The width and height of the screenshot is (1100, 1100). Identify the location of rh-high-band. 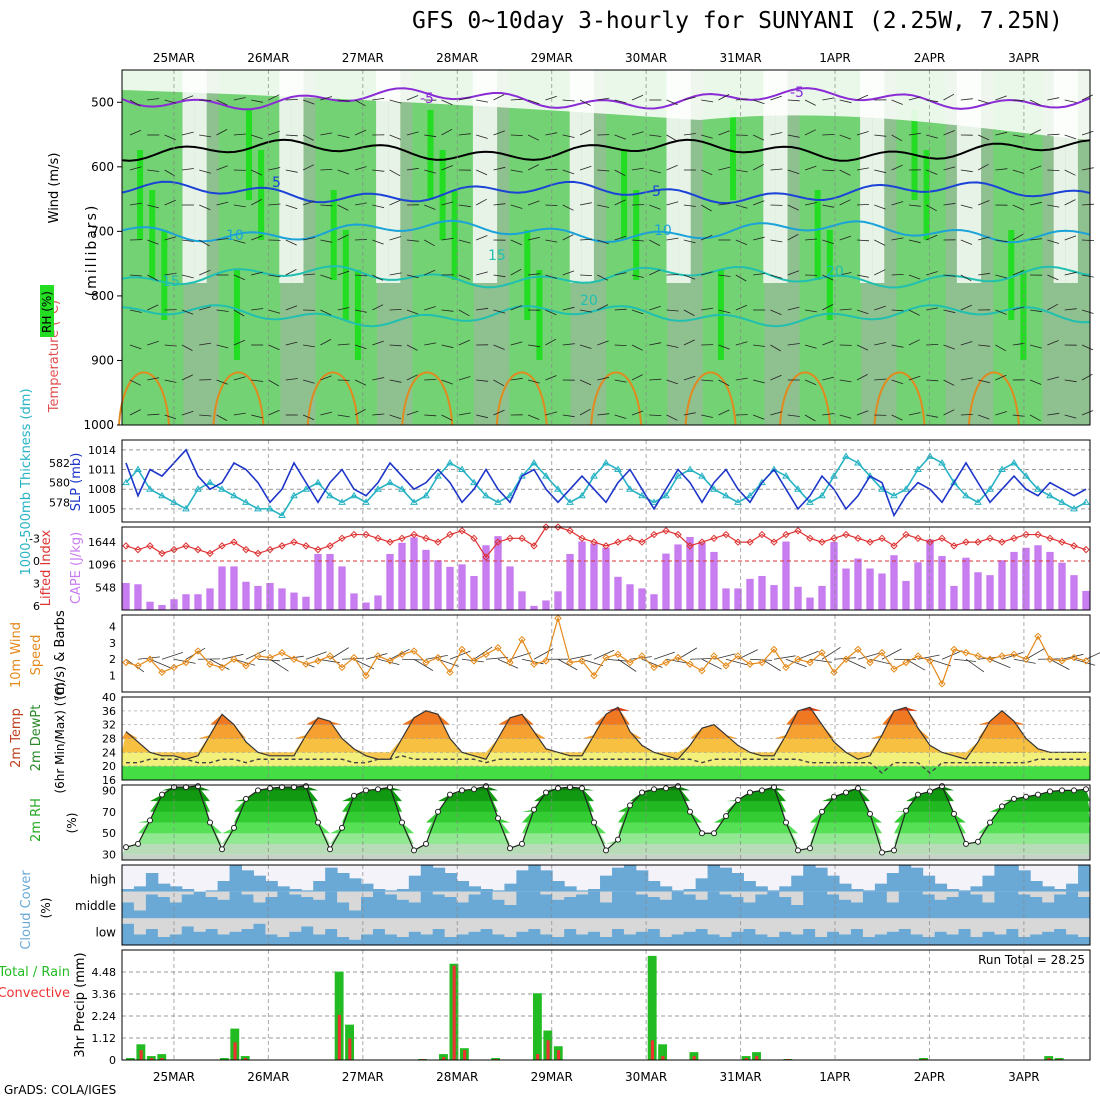
(345, 275).